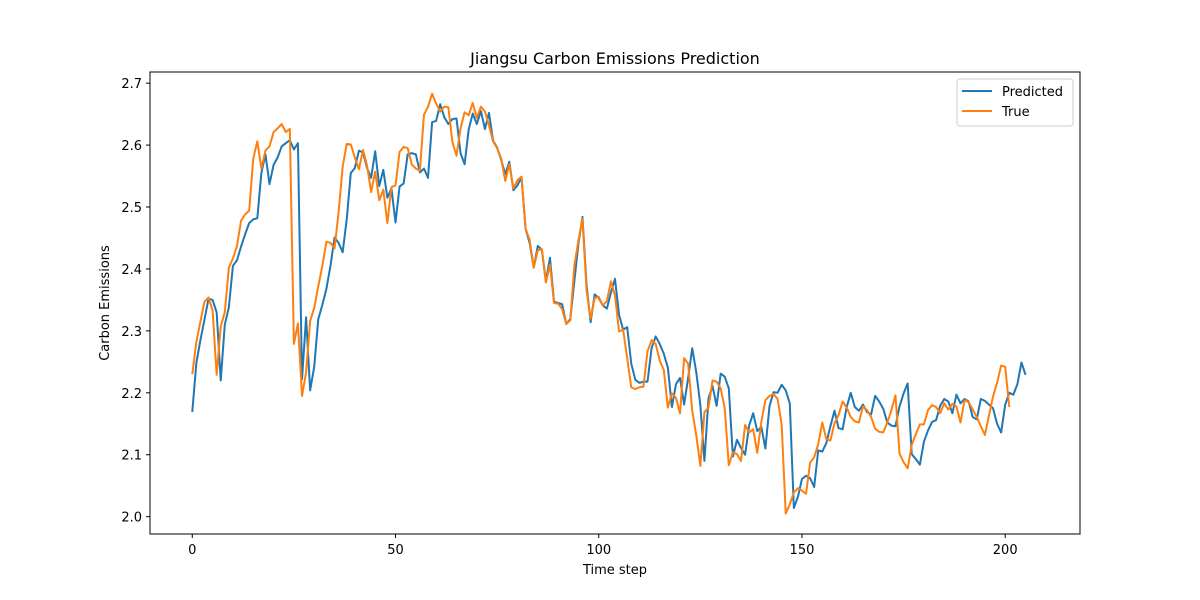 The width and height of the screenshot is (1200, 600). What do you see at coordinates (131, 332) in the screenshot?
I see `y-tick-label: 2.3` at bounding box center [131, 332].